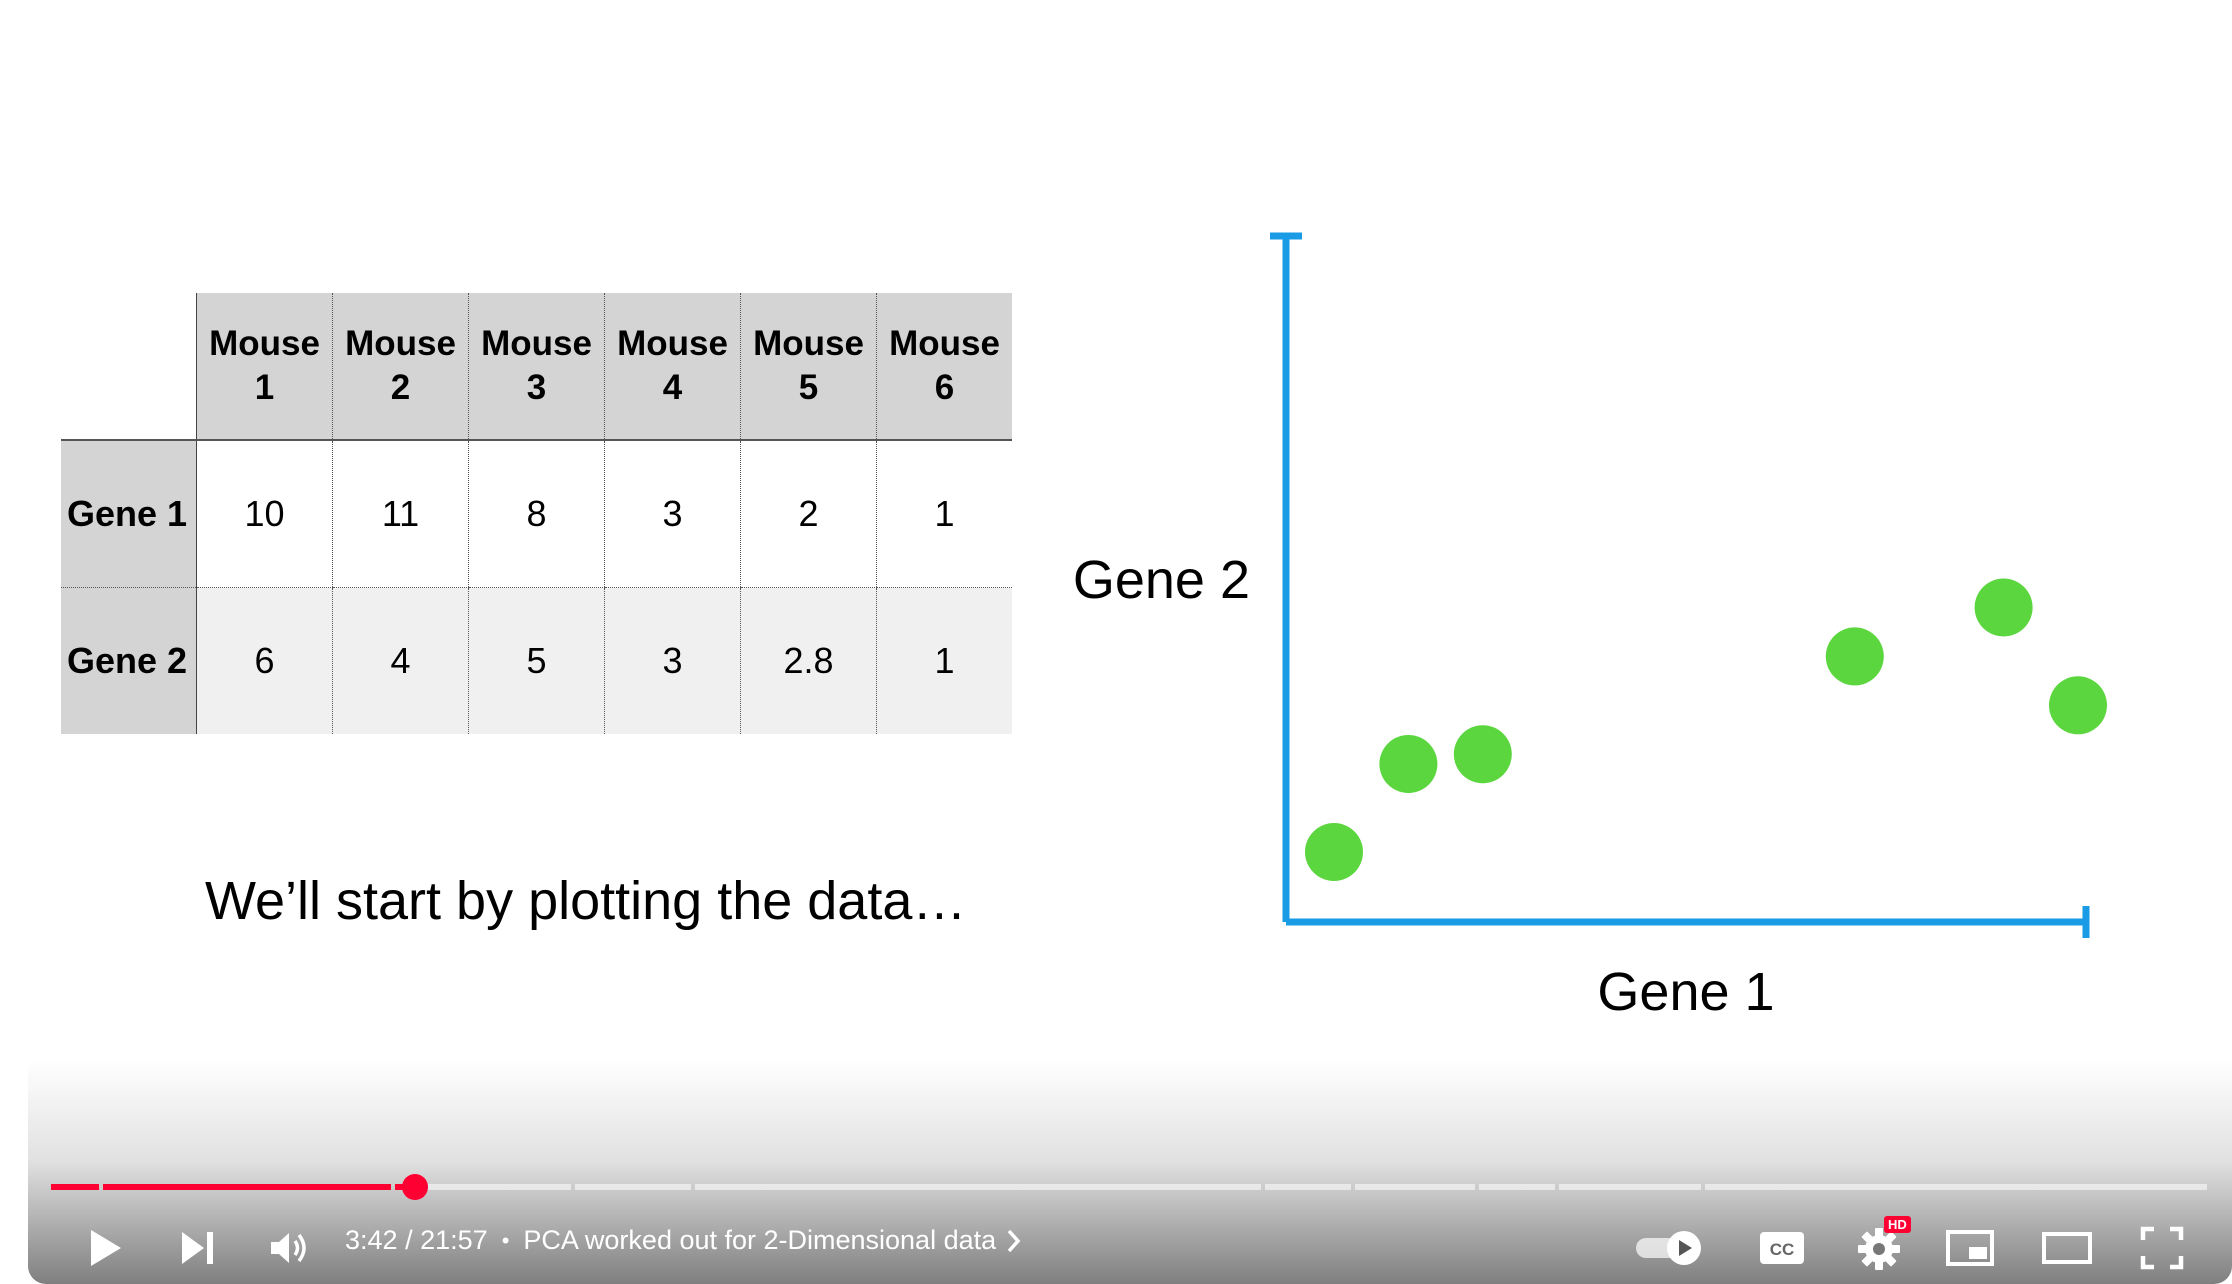 The height and width of the screenshot is (1284, 2232). I want to click on fullscreen-button, so click(2162, 1248).